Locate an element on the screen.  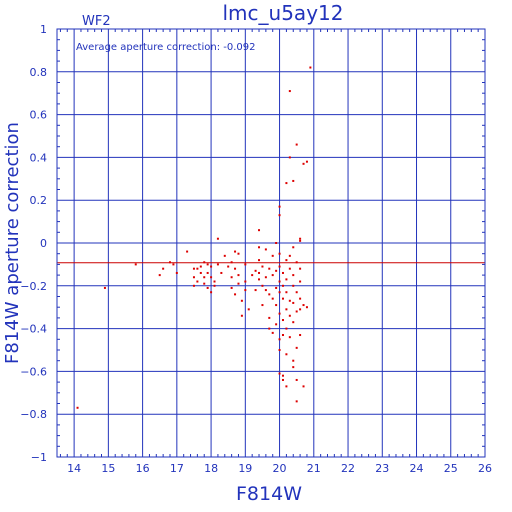
x-tick-labels: 14 15 16 17 18 19 20 21 22 23 24 25 26 is located at coordinates (279, 468).